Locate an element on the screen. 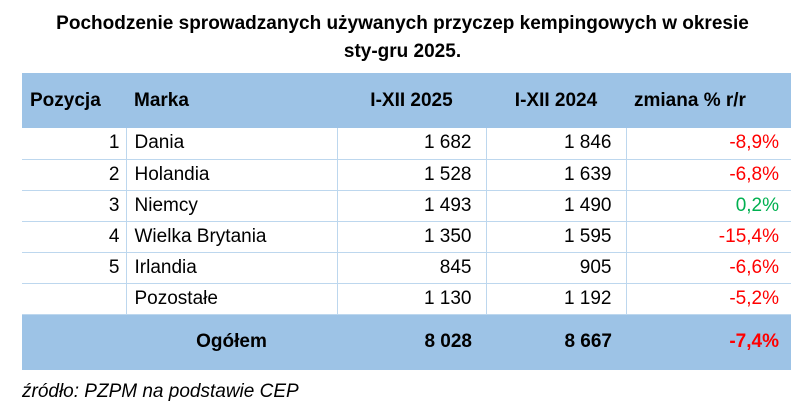 This screenshot has width=805, height=420. cell-position: 4 is located at coordinates (74, 237).